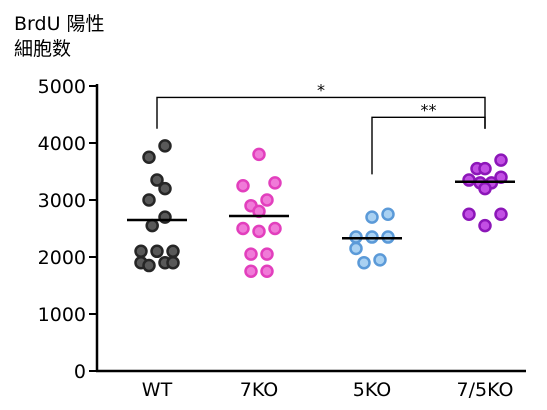 Image resolution: width=547 pixels, height=410 pixels. I want to click on data-point-7/5KO-9, so click(501, 214).